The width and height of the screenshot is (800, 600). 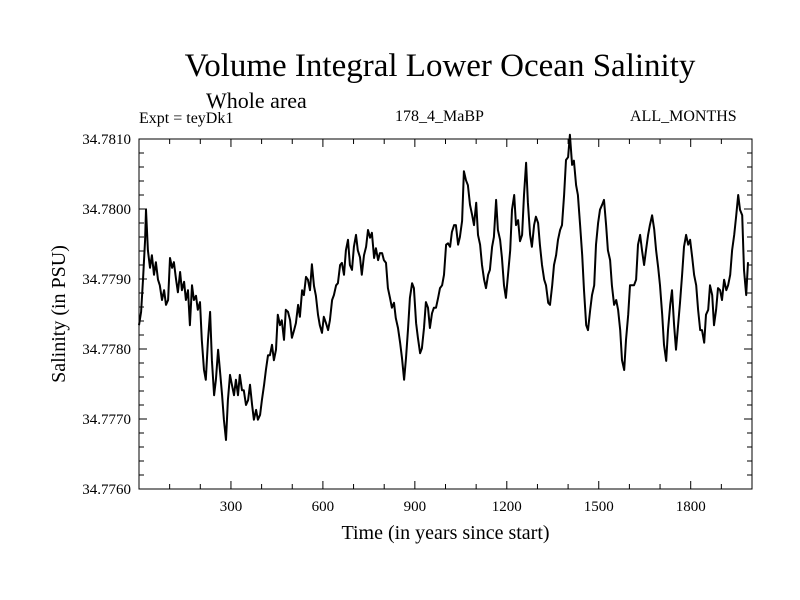 I want to click on x-tick-label: 300, so click(x=231, y=507).